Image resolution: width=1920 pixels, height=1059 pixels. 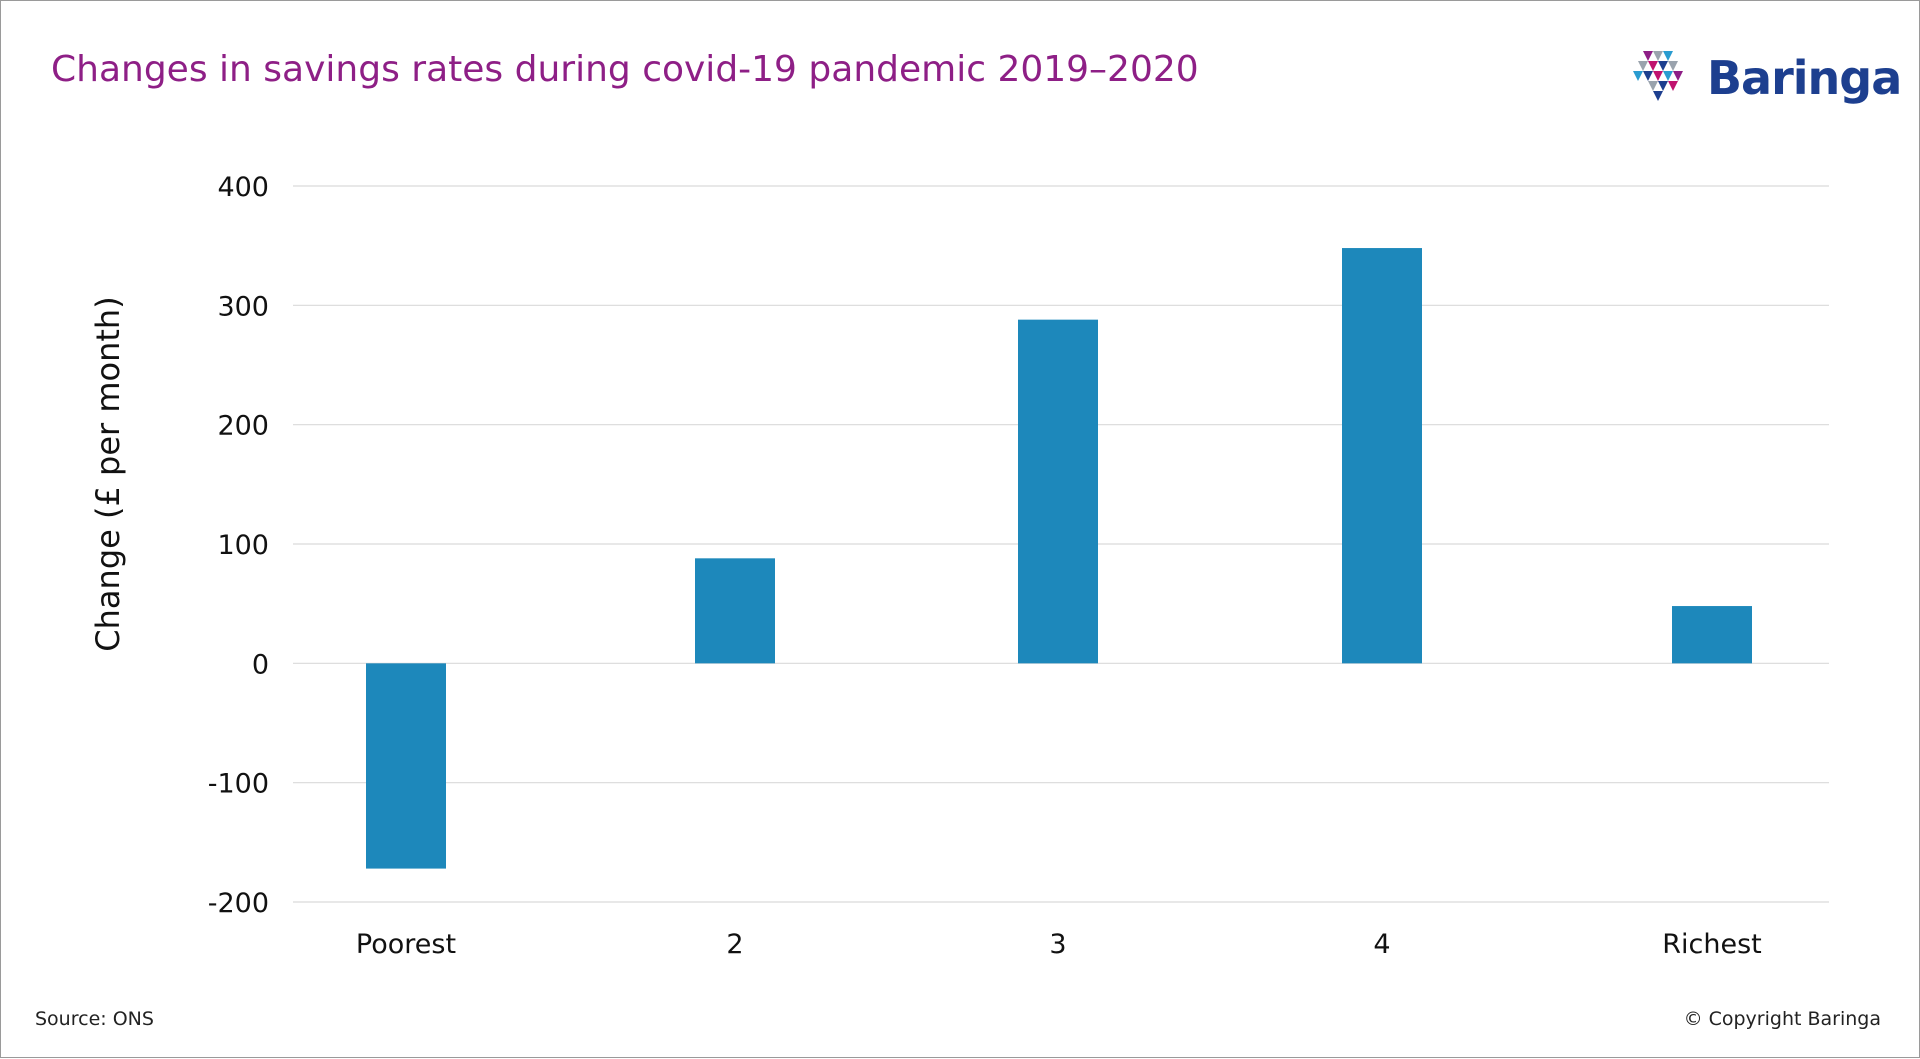 What do you see at coordinates (1658, 76) in the screenshot?
I see `triangle-mosaic-icon` at bounding box center [1658, 76].